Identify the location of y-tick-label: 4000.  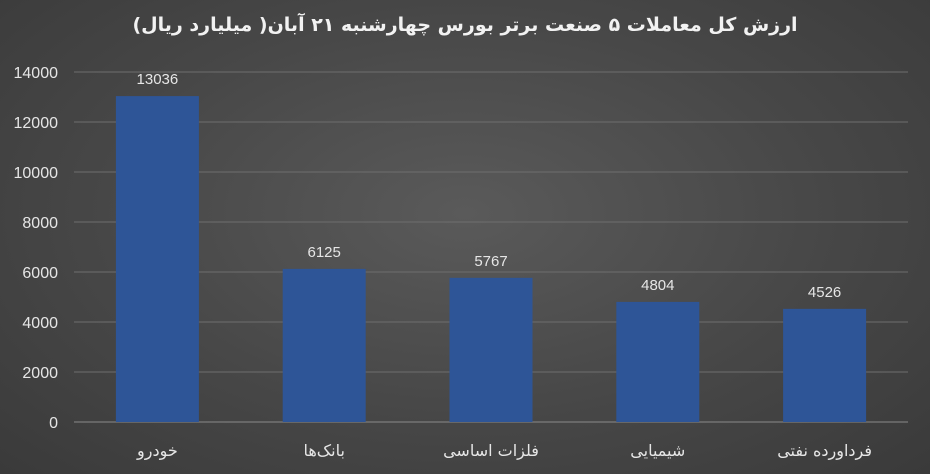
(40, 323).